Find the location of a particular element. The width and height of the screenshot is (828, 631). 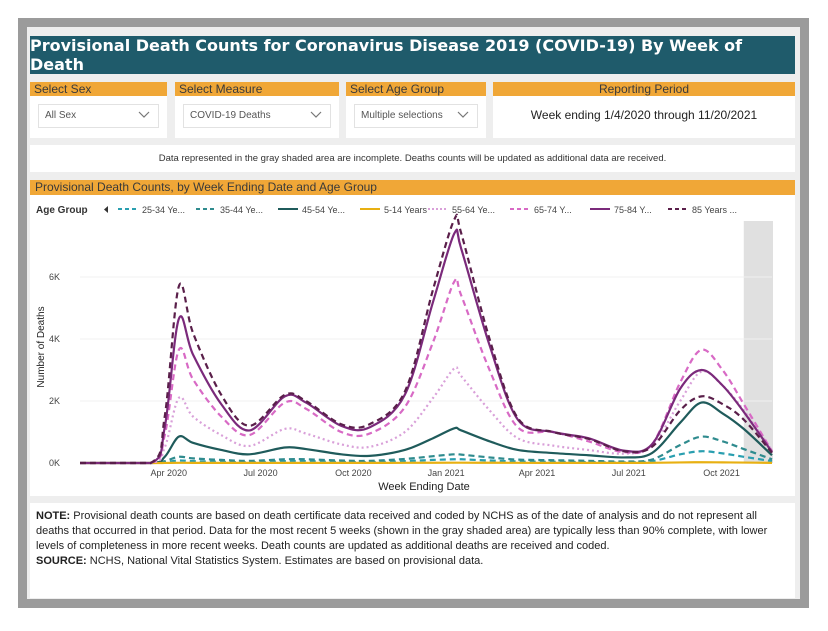

legend-prev-icon is located at coordinates (106, 209).